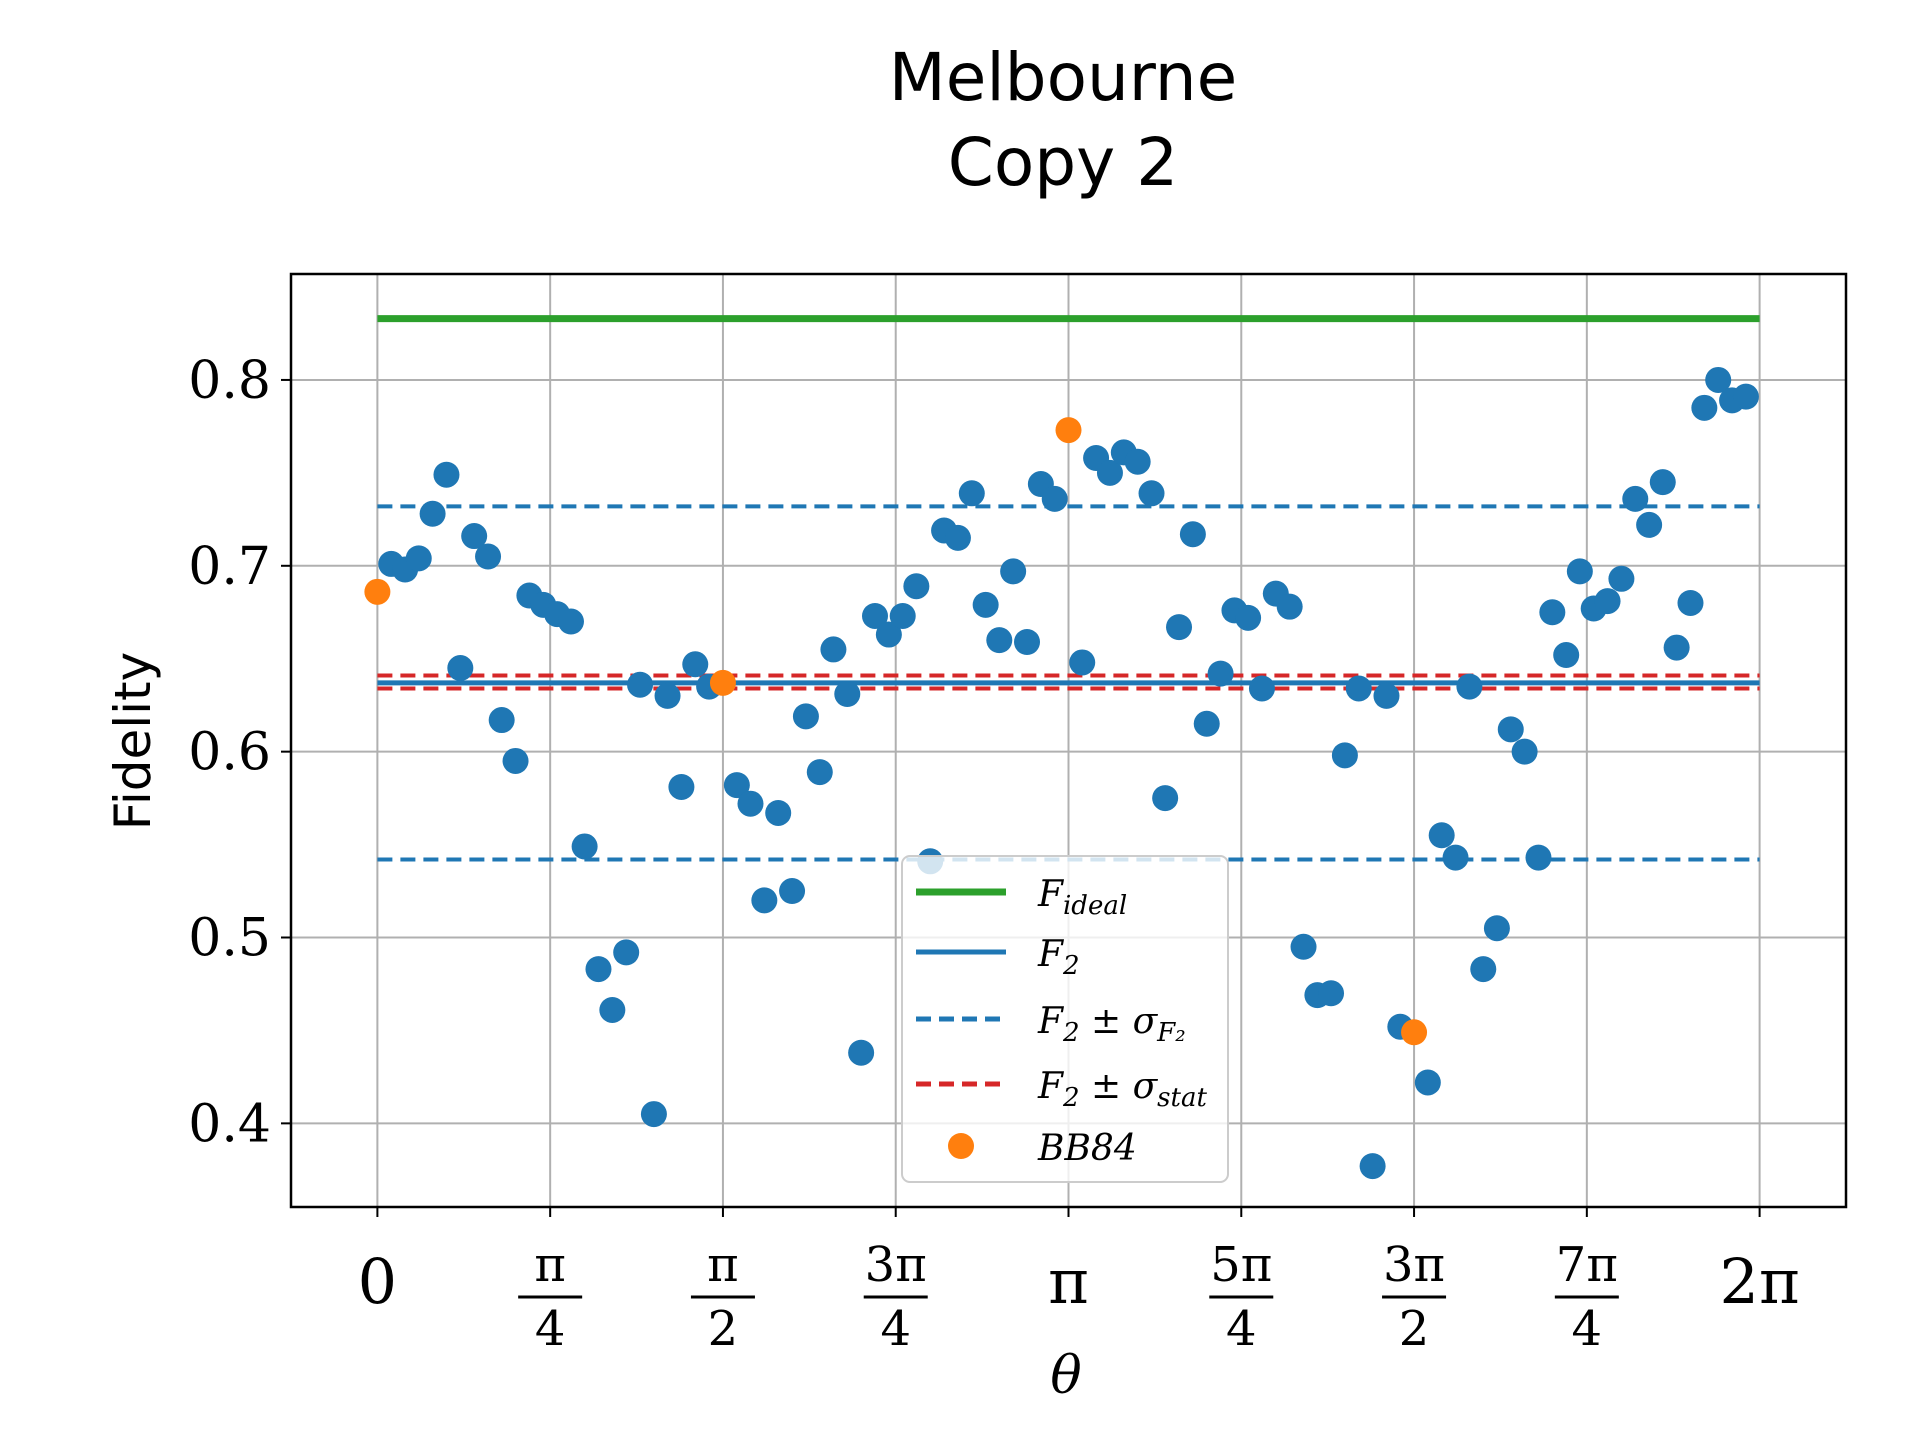  What do you see at coordinates (961, 1146) in the screenshot?
I see `legend-marker-swatch` at bounding box center [961, 1146].